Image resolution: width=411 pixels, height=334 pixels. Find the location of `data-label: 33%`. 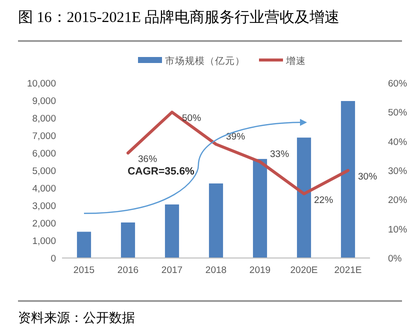

data-label: 33% is located at coordinates (280, 154).